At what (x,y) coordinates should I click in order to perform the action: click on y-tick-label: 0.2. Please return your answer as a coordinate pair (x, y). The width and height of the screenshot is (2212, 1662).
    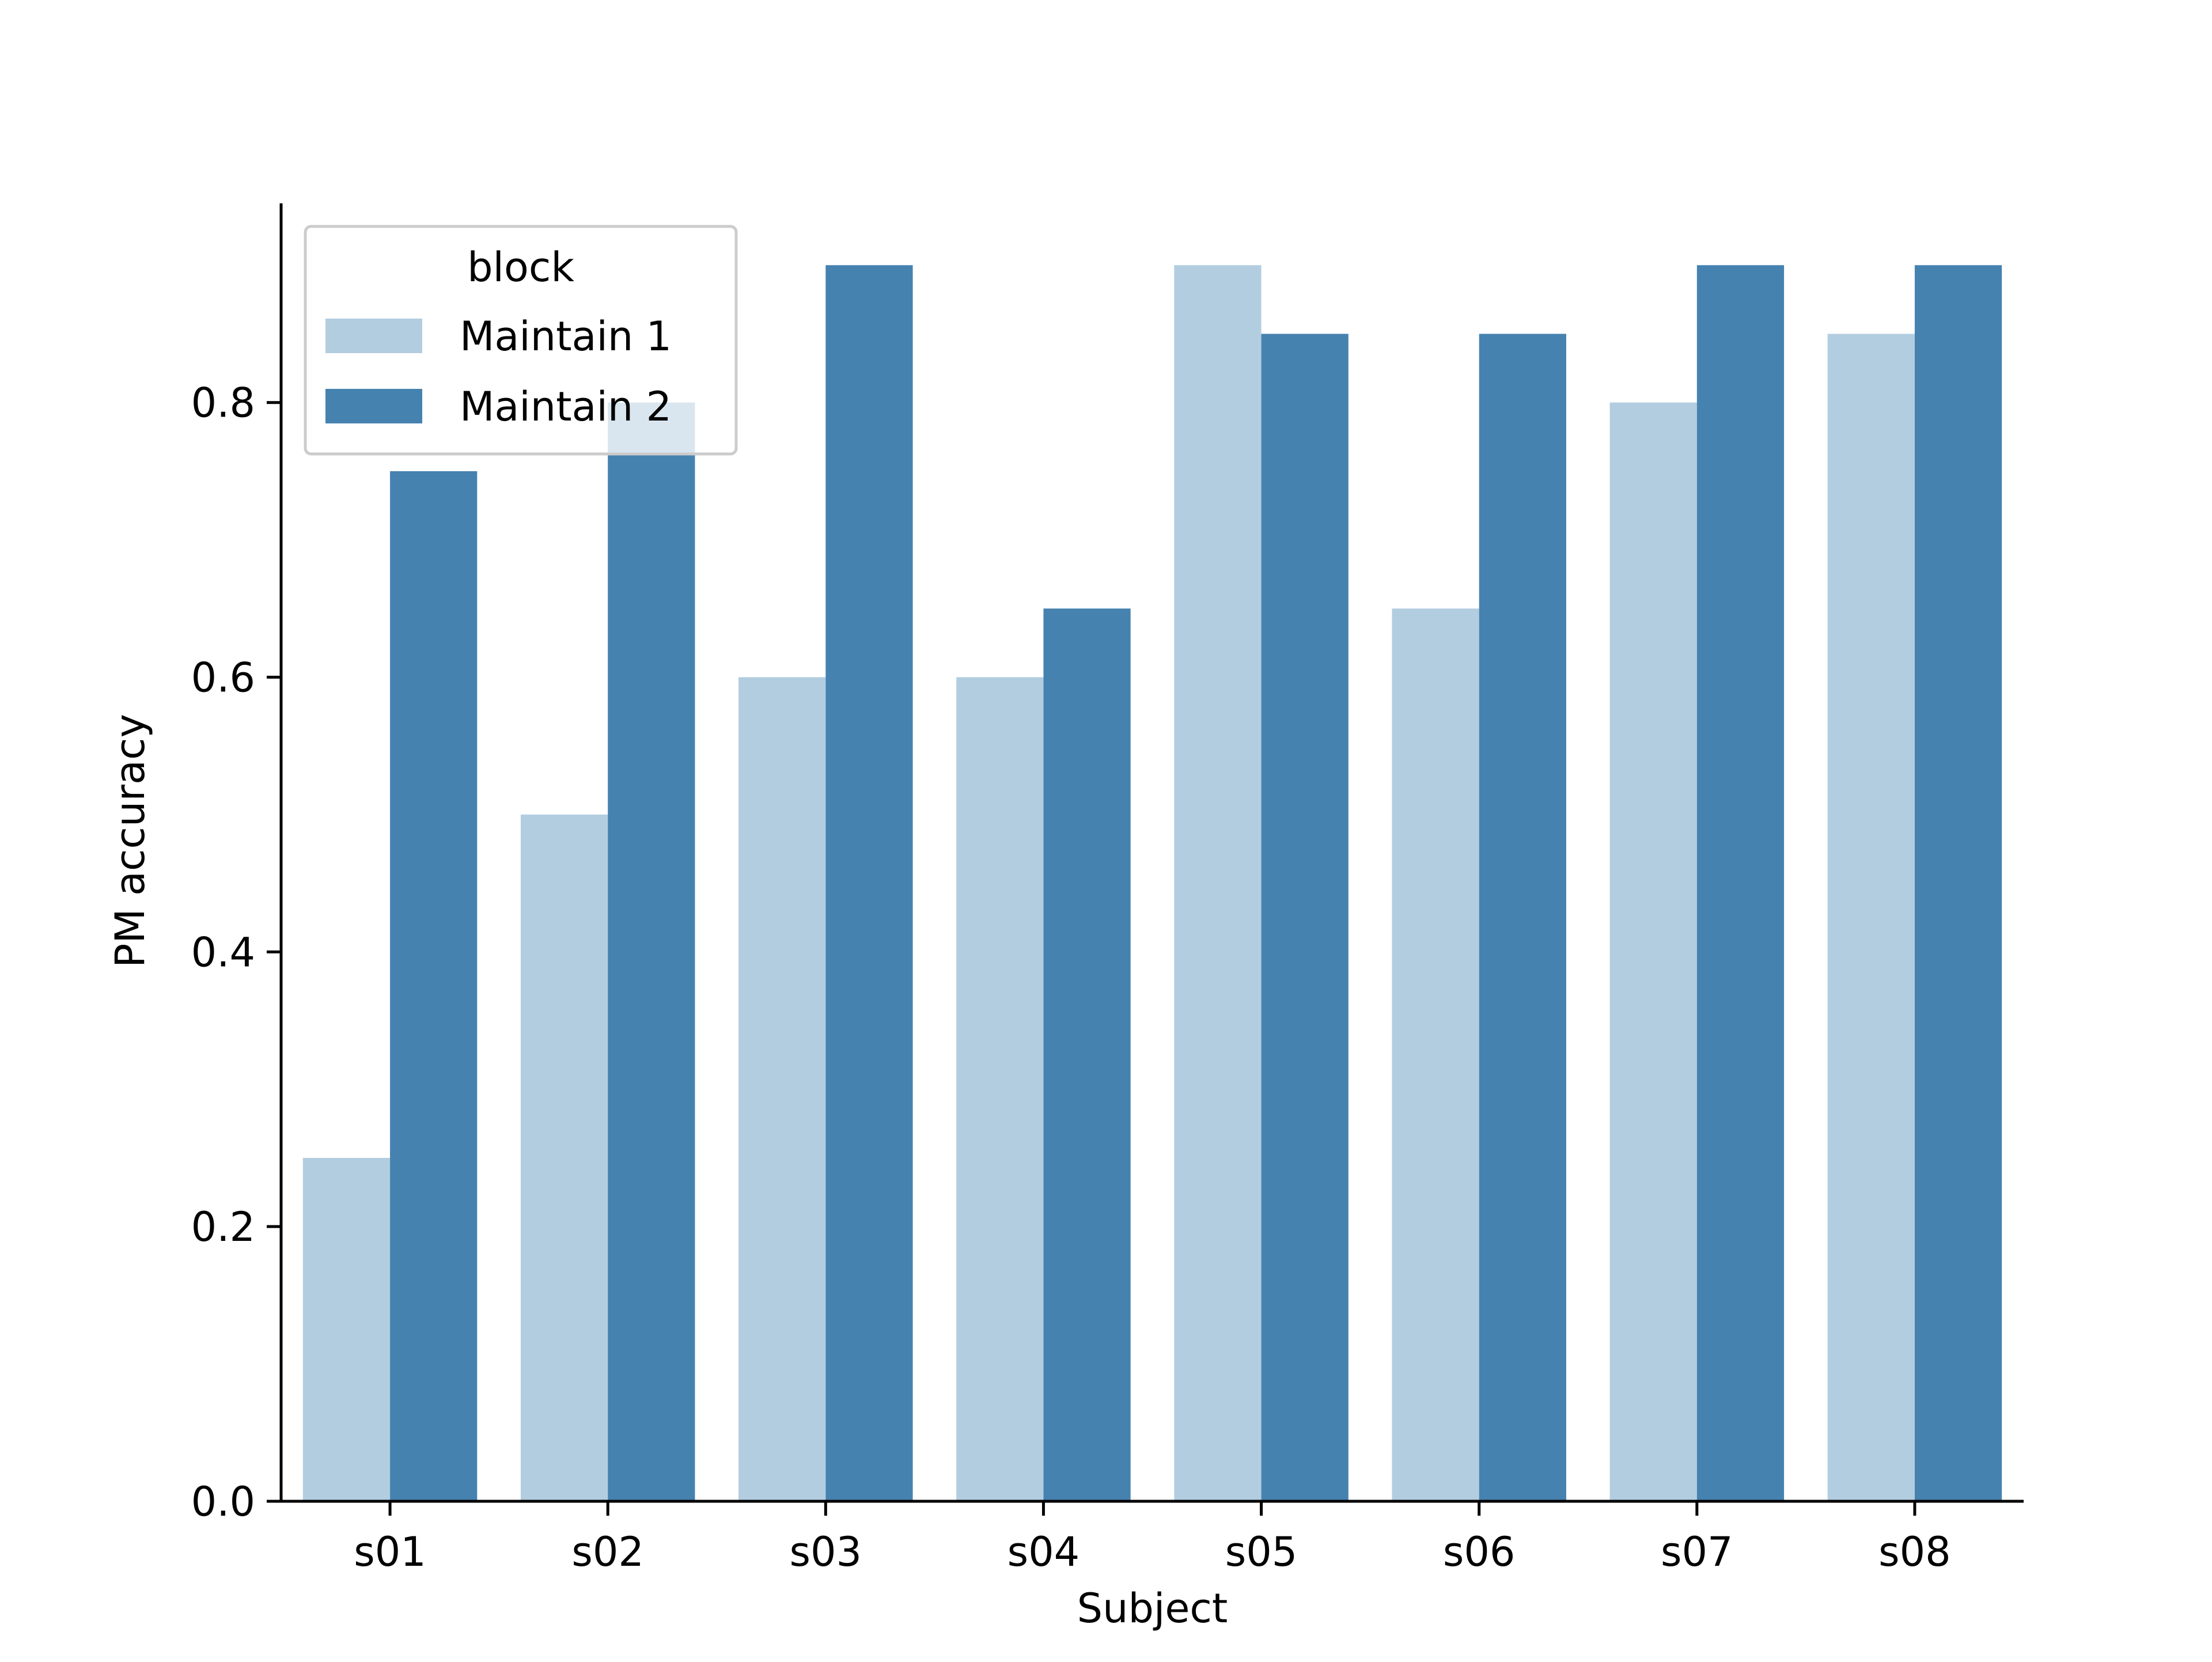
    Looking at the image, I should click on (223, 1227).